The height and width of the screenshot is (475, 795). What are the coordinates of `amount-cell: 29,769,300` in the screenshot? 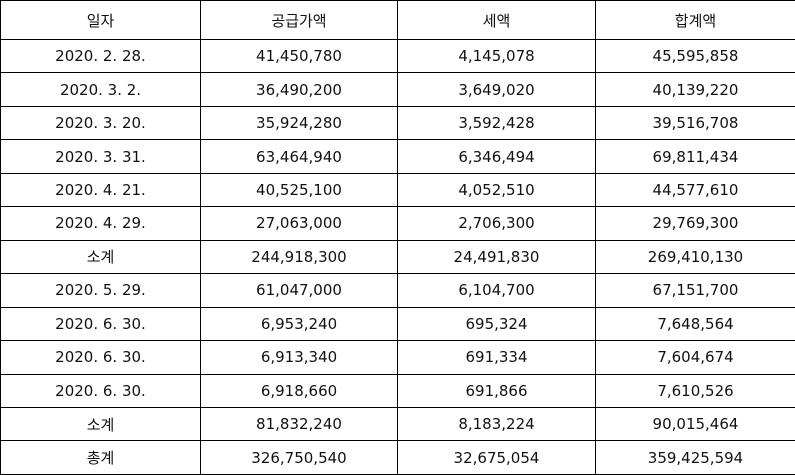 It's located at (695, 223).